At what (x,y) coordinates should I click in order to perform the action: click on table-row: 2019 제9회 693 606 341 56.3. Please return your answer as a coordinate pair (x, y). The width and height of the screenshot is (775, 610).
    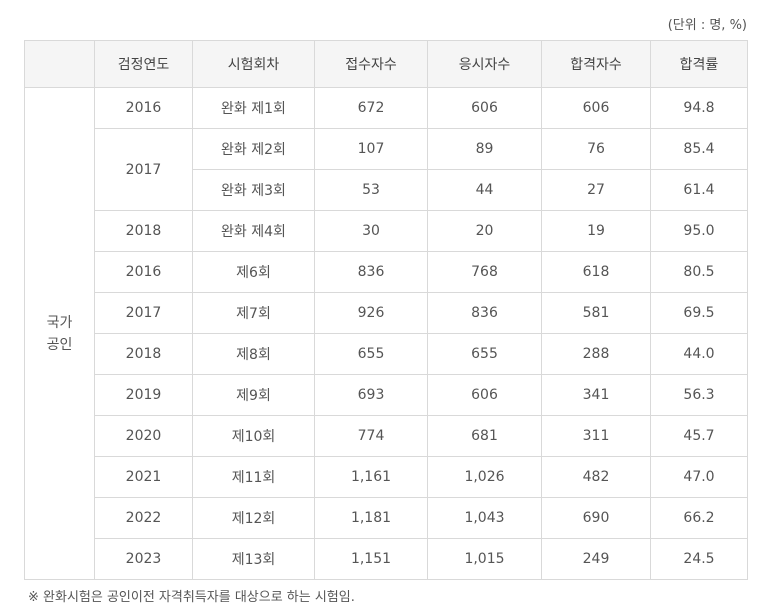
    Looking at the image, I should click on (386, 395).